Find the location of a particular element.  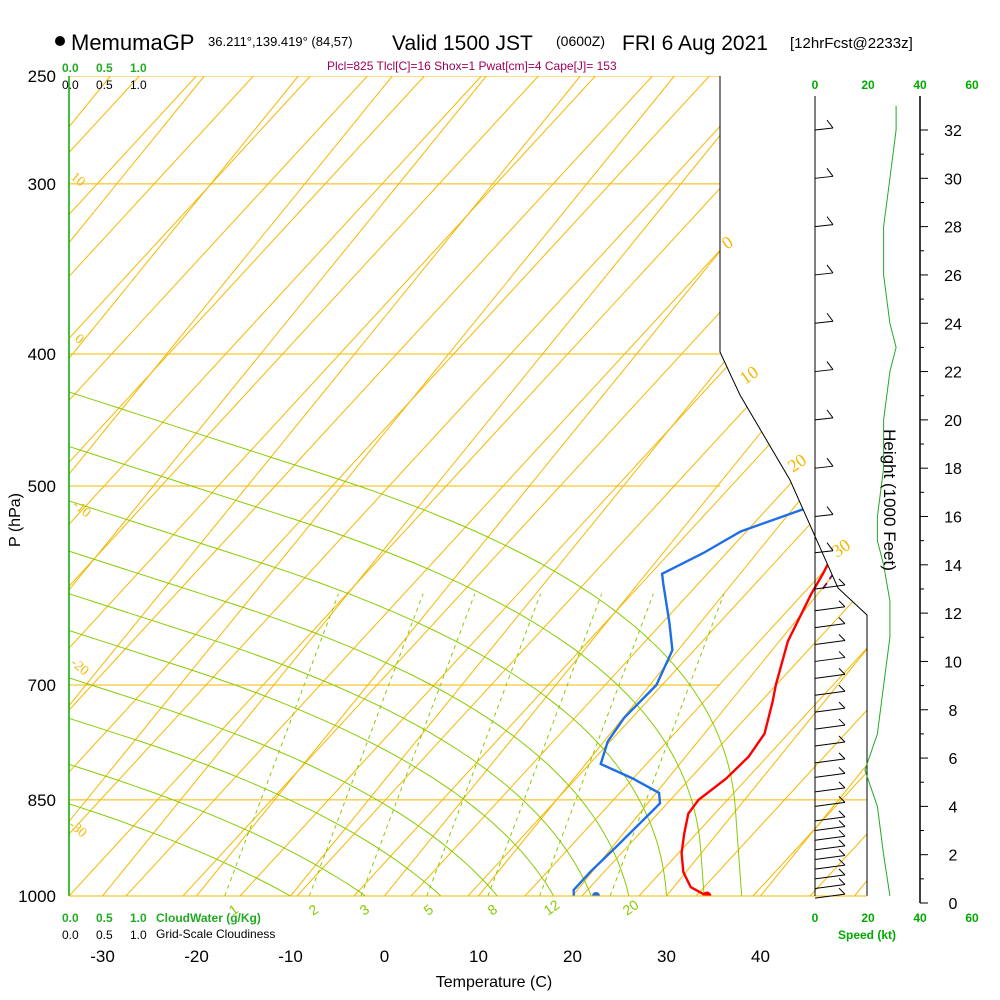

cloudiness-scale-bottom: 0.0 is located at coordinates (70, 935).